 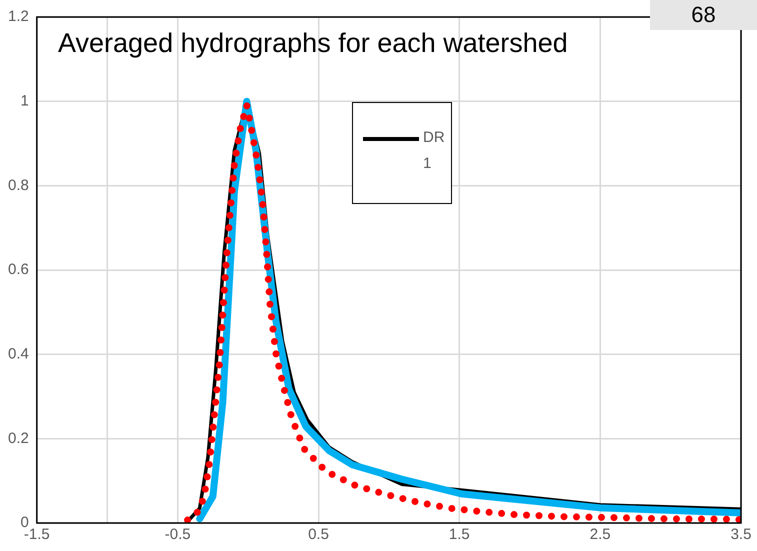 I want to click on legend-label: DR 1, so click(x=434, y=151).